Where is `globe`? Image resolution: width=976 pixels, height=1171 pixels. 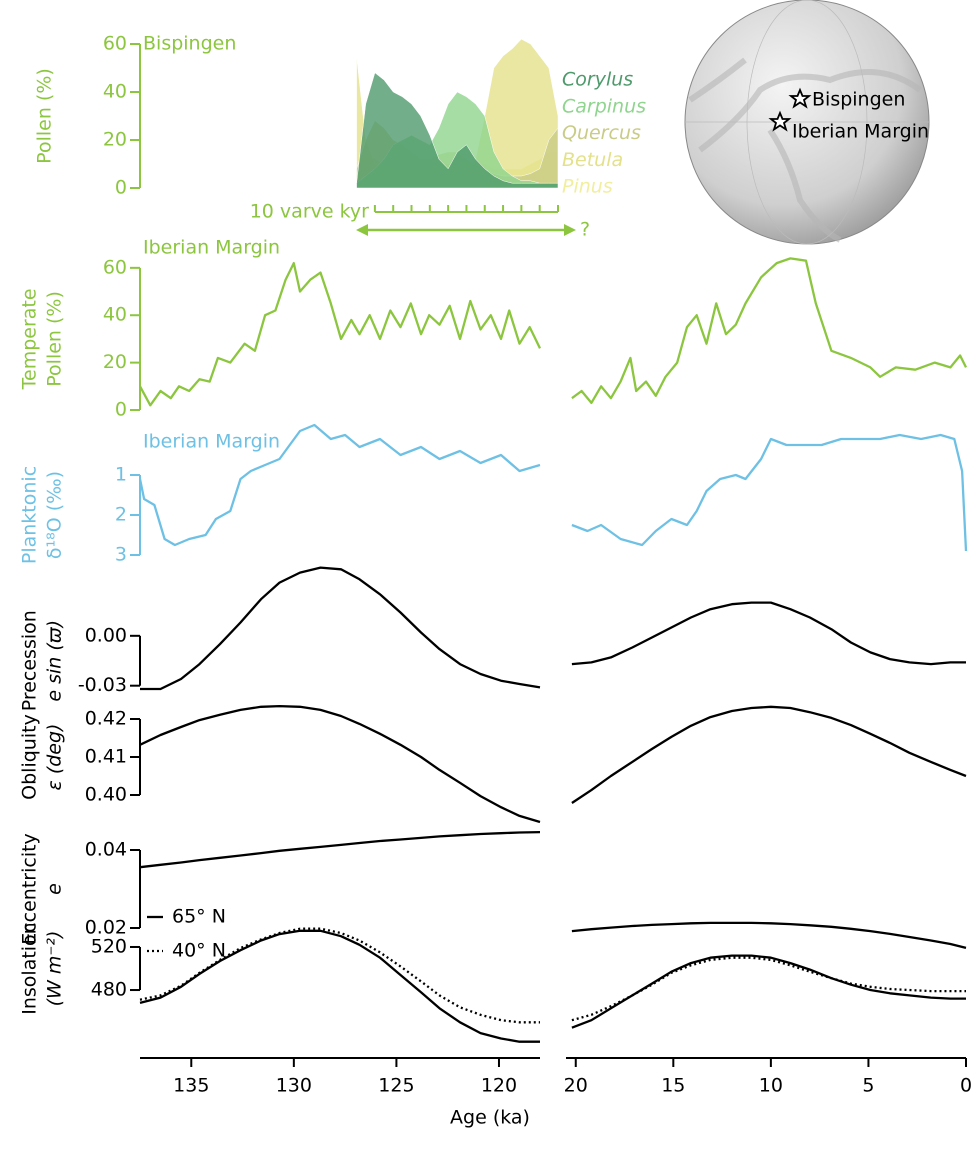
globe is located at coordinates (807, 122).